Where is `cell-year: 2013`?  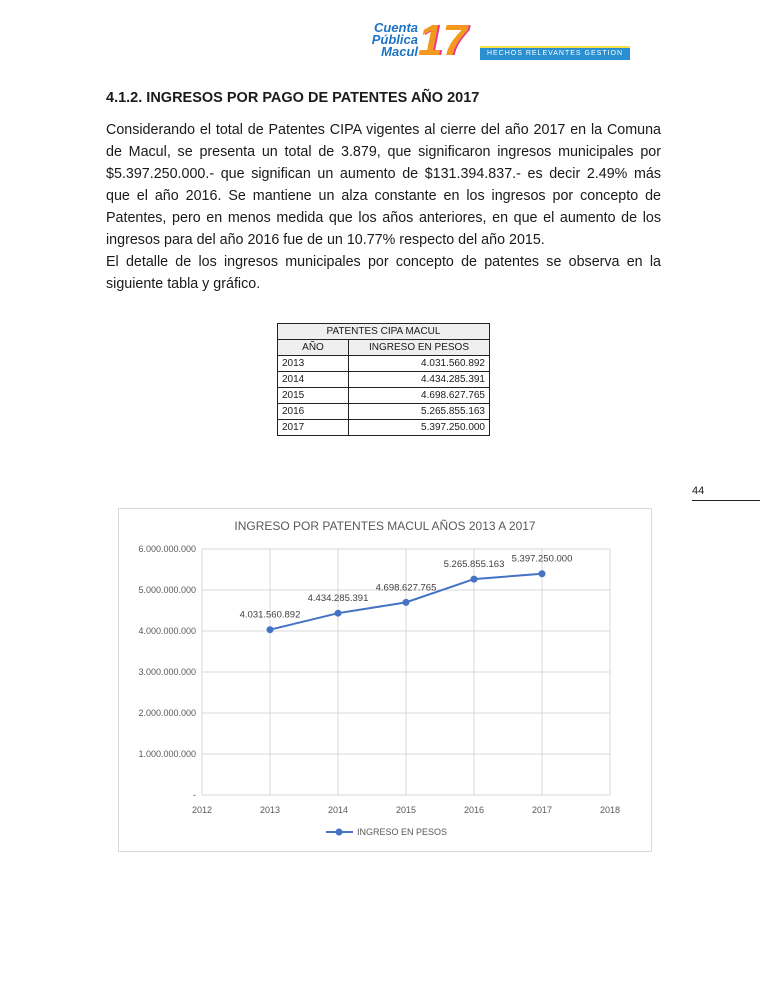 cell-year: 2013 is located at coordinates (313, 363).